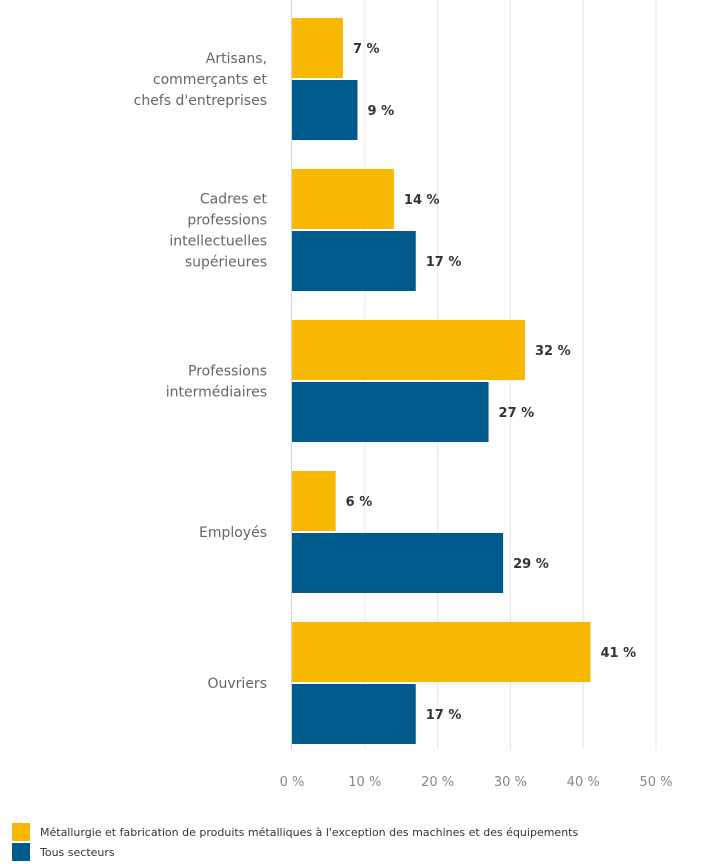  Describe the element at coordinates (359, 502) in the screenshot. I see `data-label-series1-cat4: 6 %` at that location.